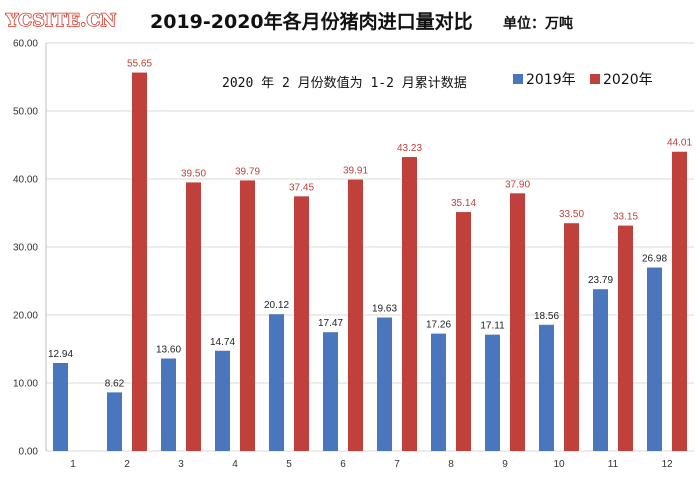  I want to click on legend-swatch-2019, so click(518, 79).